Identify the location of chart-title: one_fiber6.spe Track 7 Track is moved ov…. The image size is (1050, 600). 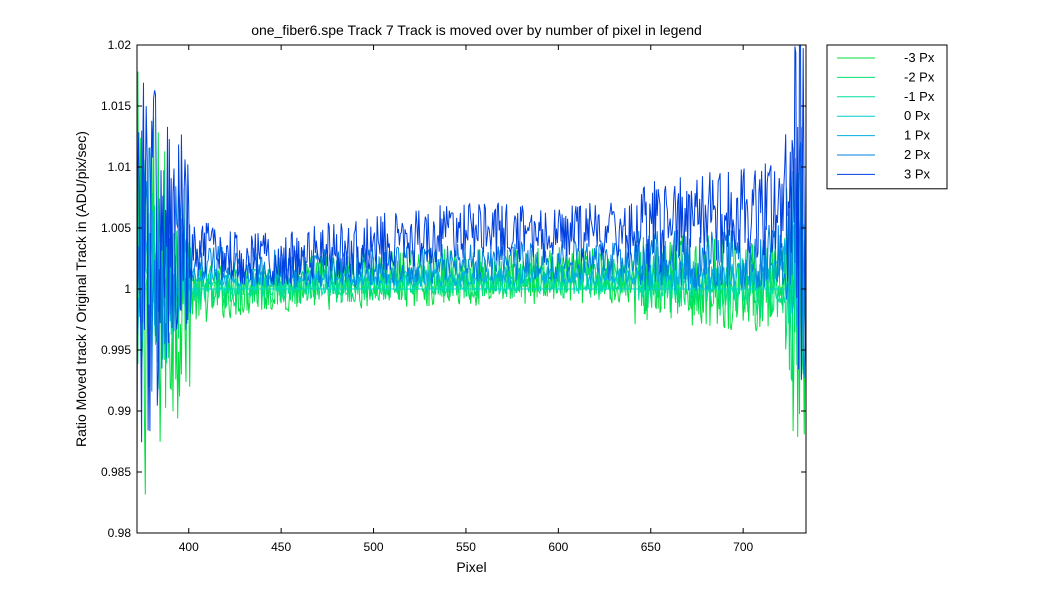
(476, 30).